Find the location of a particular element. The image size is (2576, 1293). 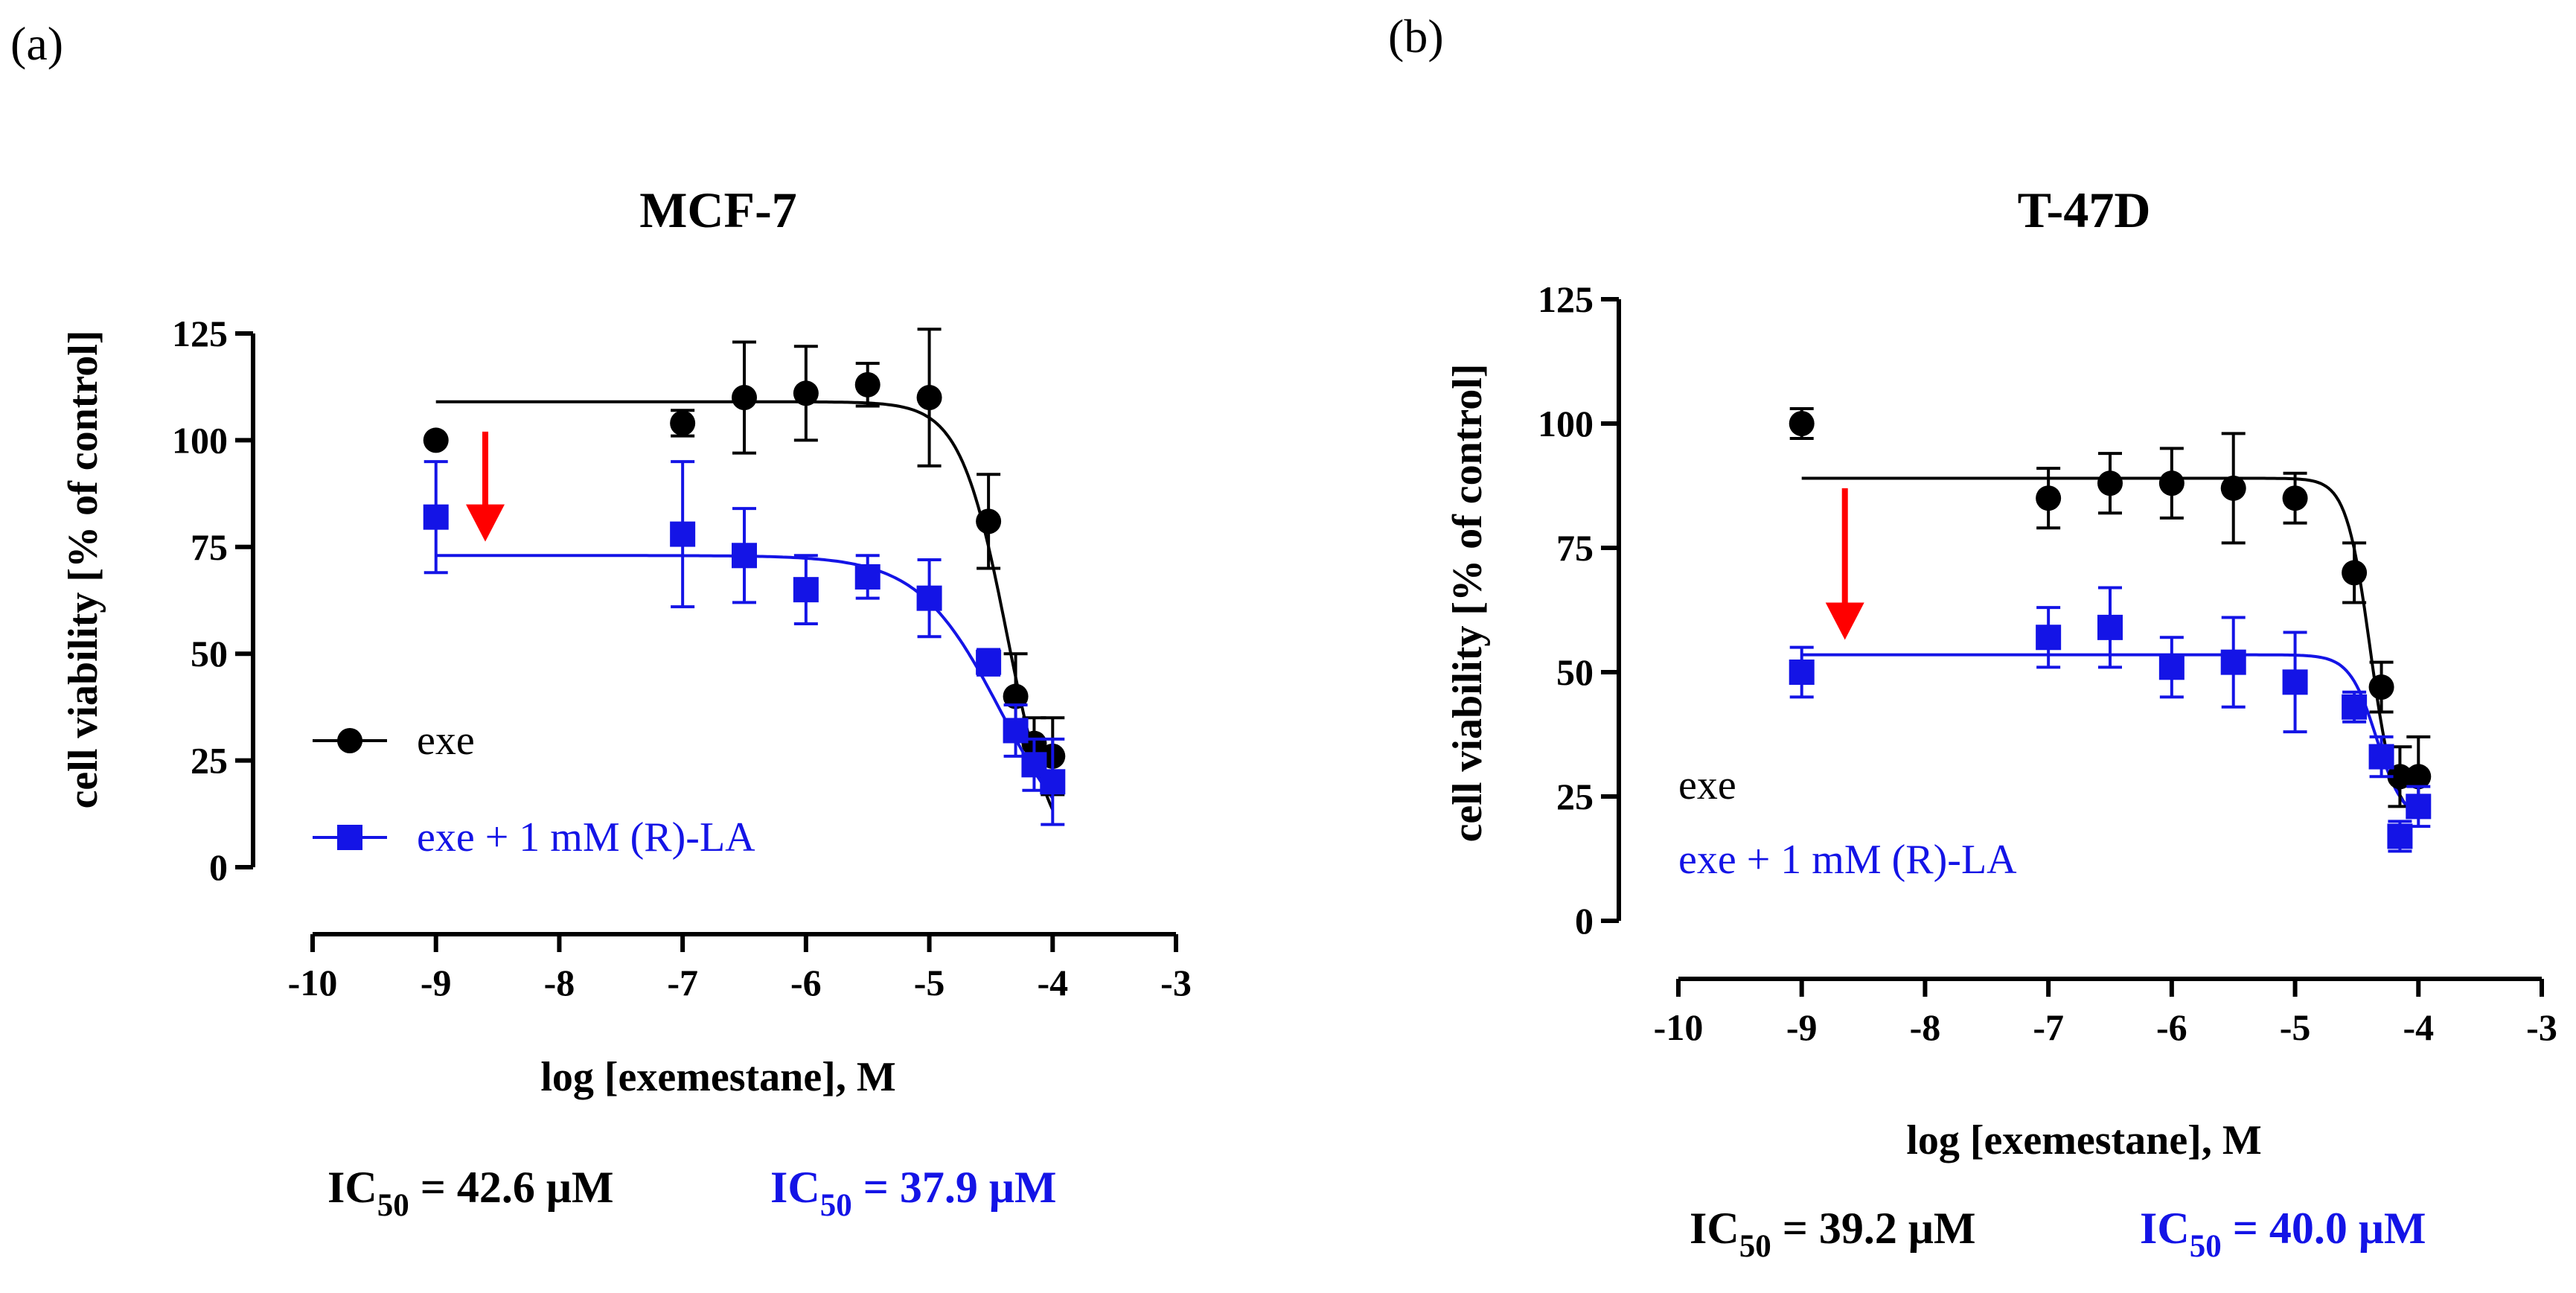

ic50-value: 42.6 is located at coordinates (496, 1187).